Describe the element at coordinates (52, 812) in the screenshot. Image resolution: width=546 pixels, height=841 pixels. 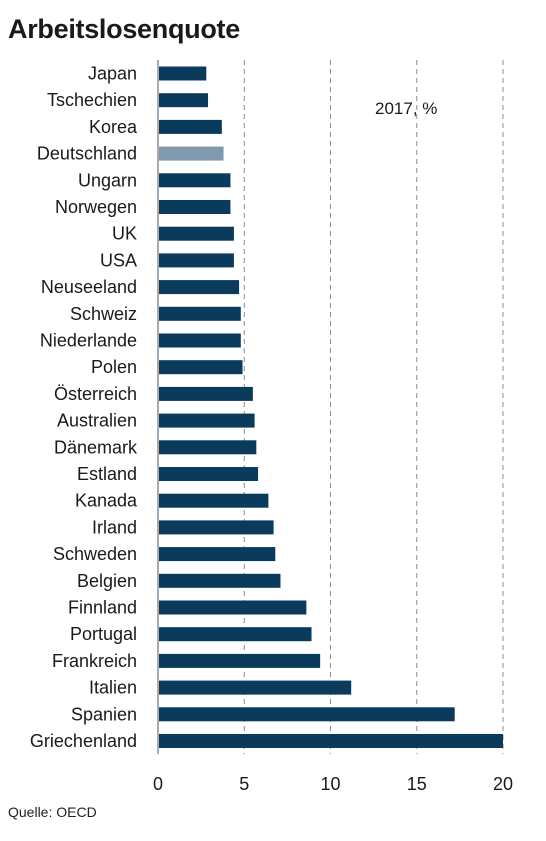
I see `source-note: Quelle: OECD` at that location.